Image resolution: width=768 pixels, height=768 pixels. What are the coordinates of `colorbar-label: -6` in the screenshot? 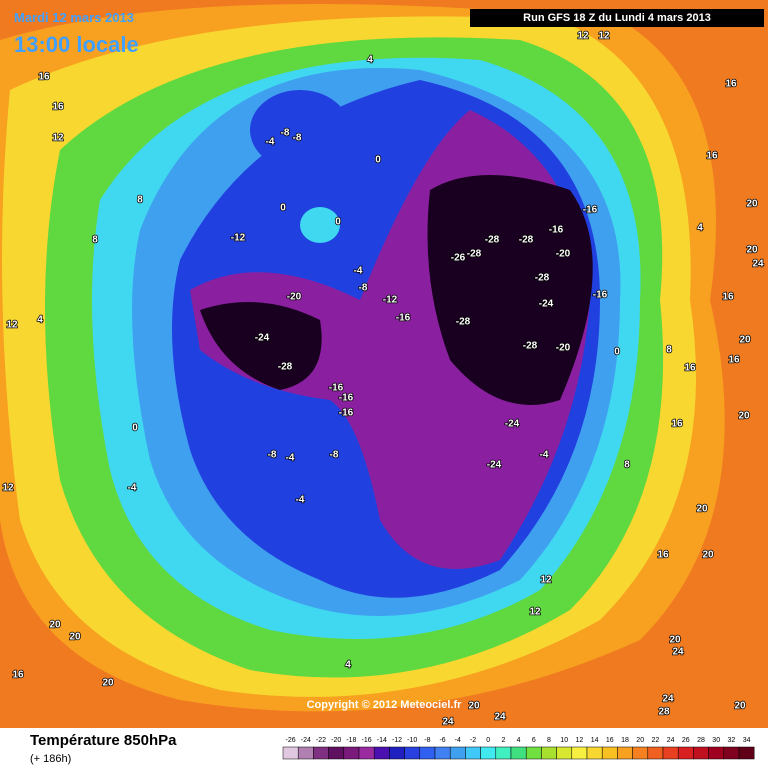 It's located at (442, 740).